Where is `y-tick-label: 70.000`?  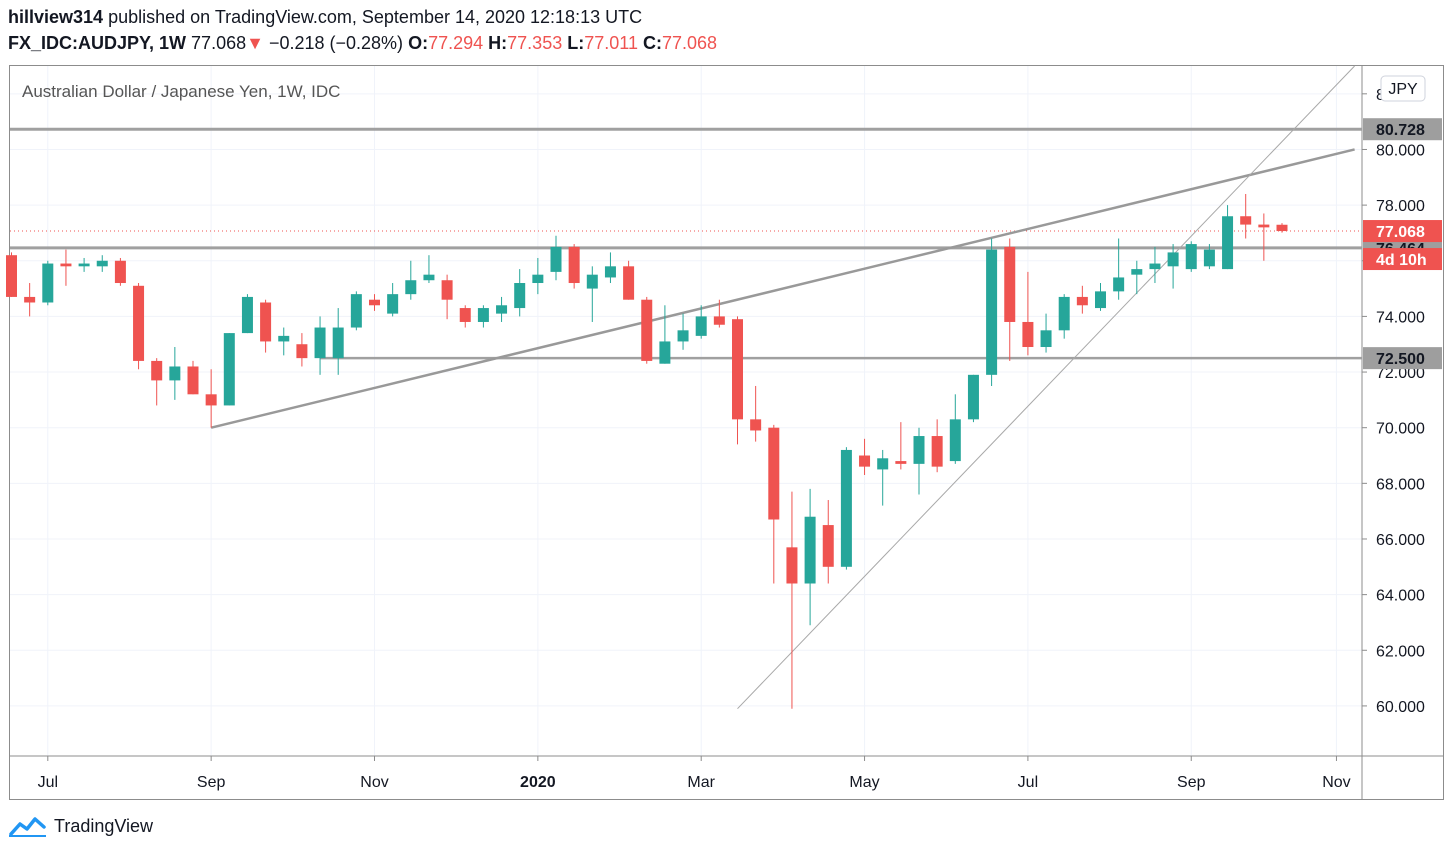 y-tick-label: 70.000 is located at coordinates (1400, 429).